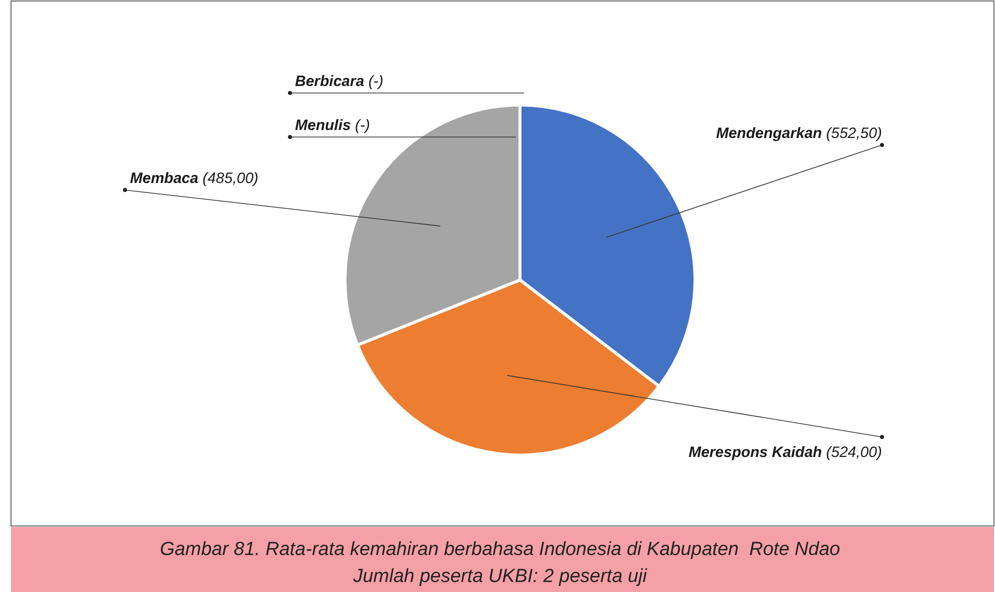  I want to click on text: Gambar 81. Rata-rata kemahiran berbahasa Indonesia di Kabupaten Rote Ndao, so click(500, 549).